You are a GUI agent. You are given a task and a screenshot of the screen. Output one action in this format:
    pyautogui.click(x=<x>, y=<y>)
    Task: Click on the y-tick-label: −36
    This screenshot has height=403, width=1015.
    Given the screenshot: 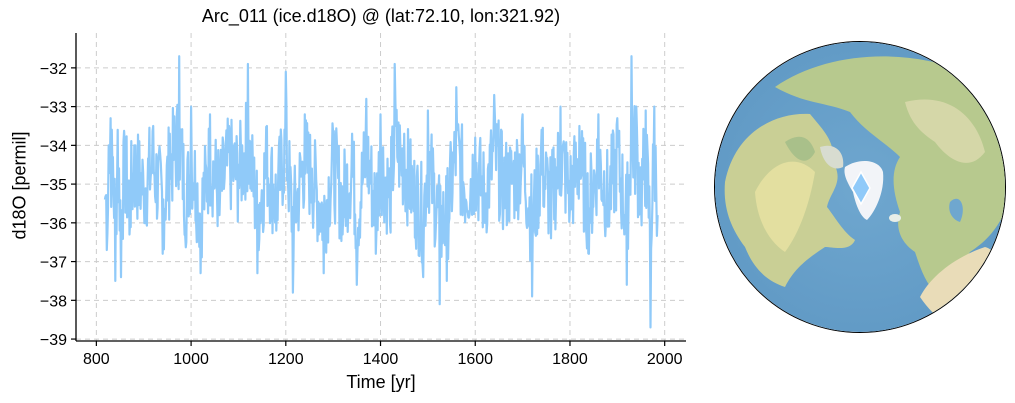 What is the action you would take?
    pyautogui.click(x=53, y=224)
    